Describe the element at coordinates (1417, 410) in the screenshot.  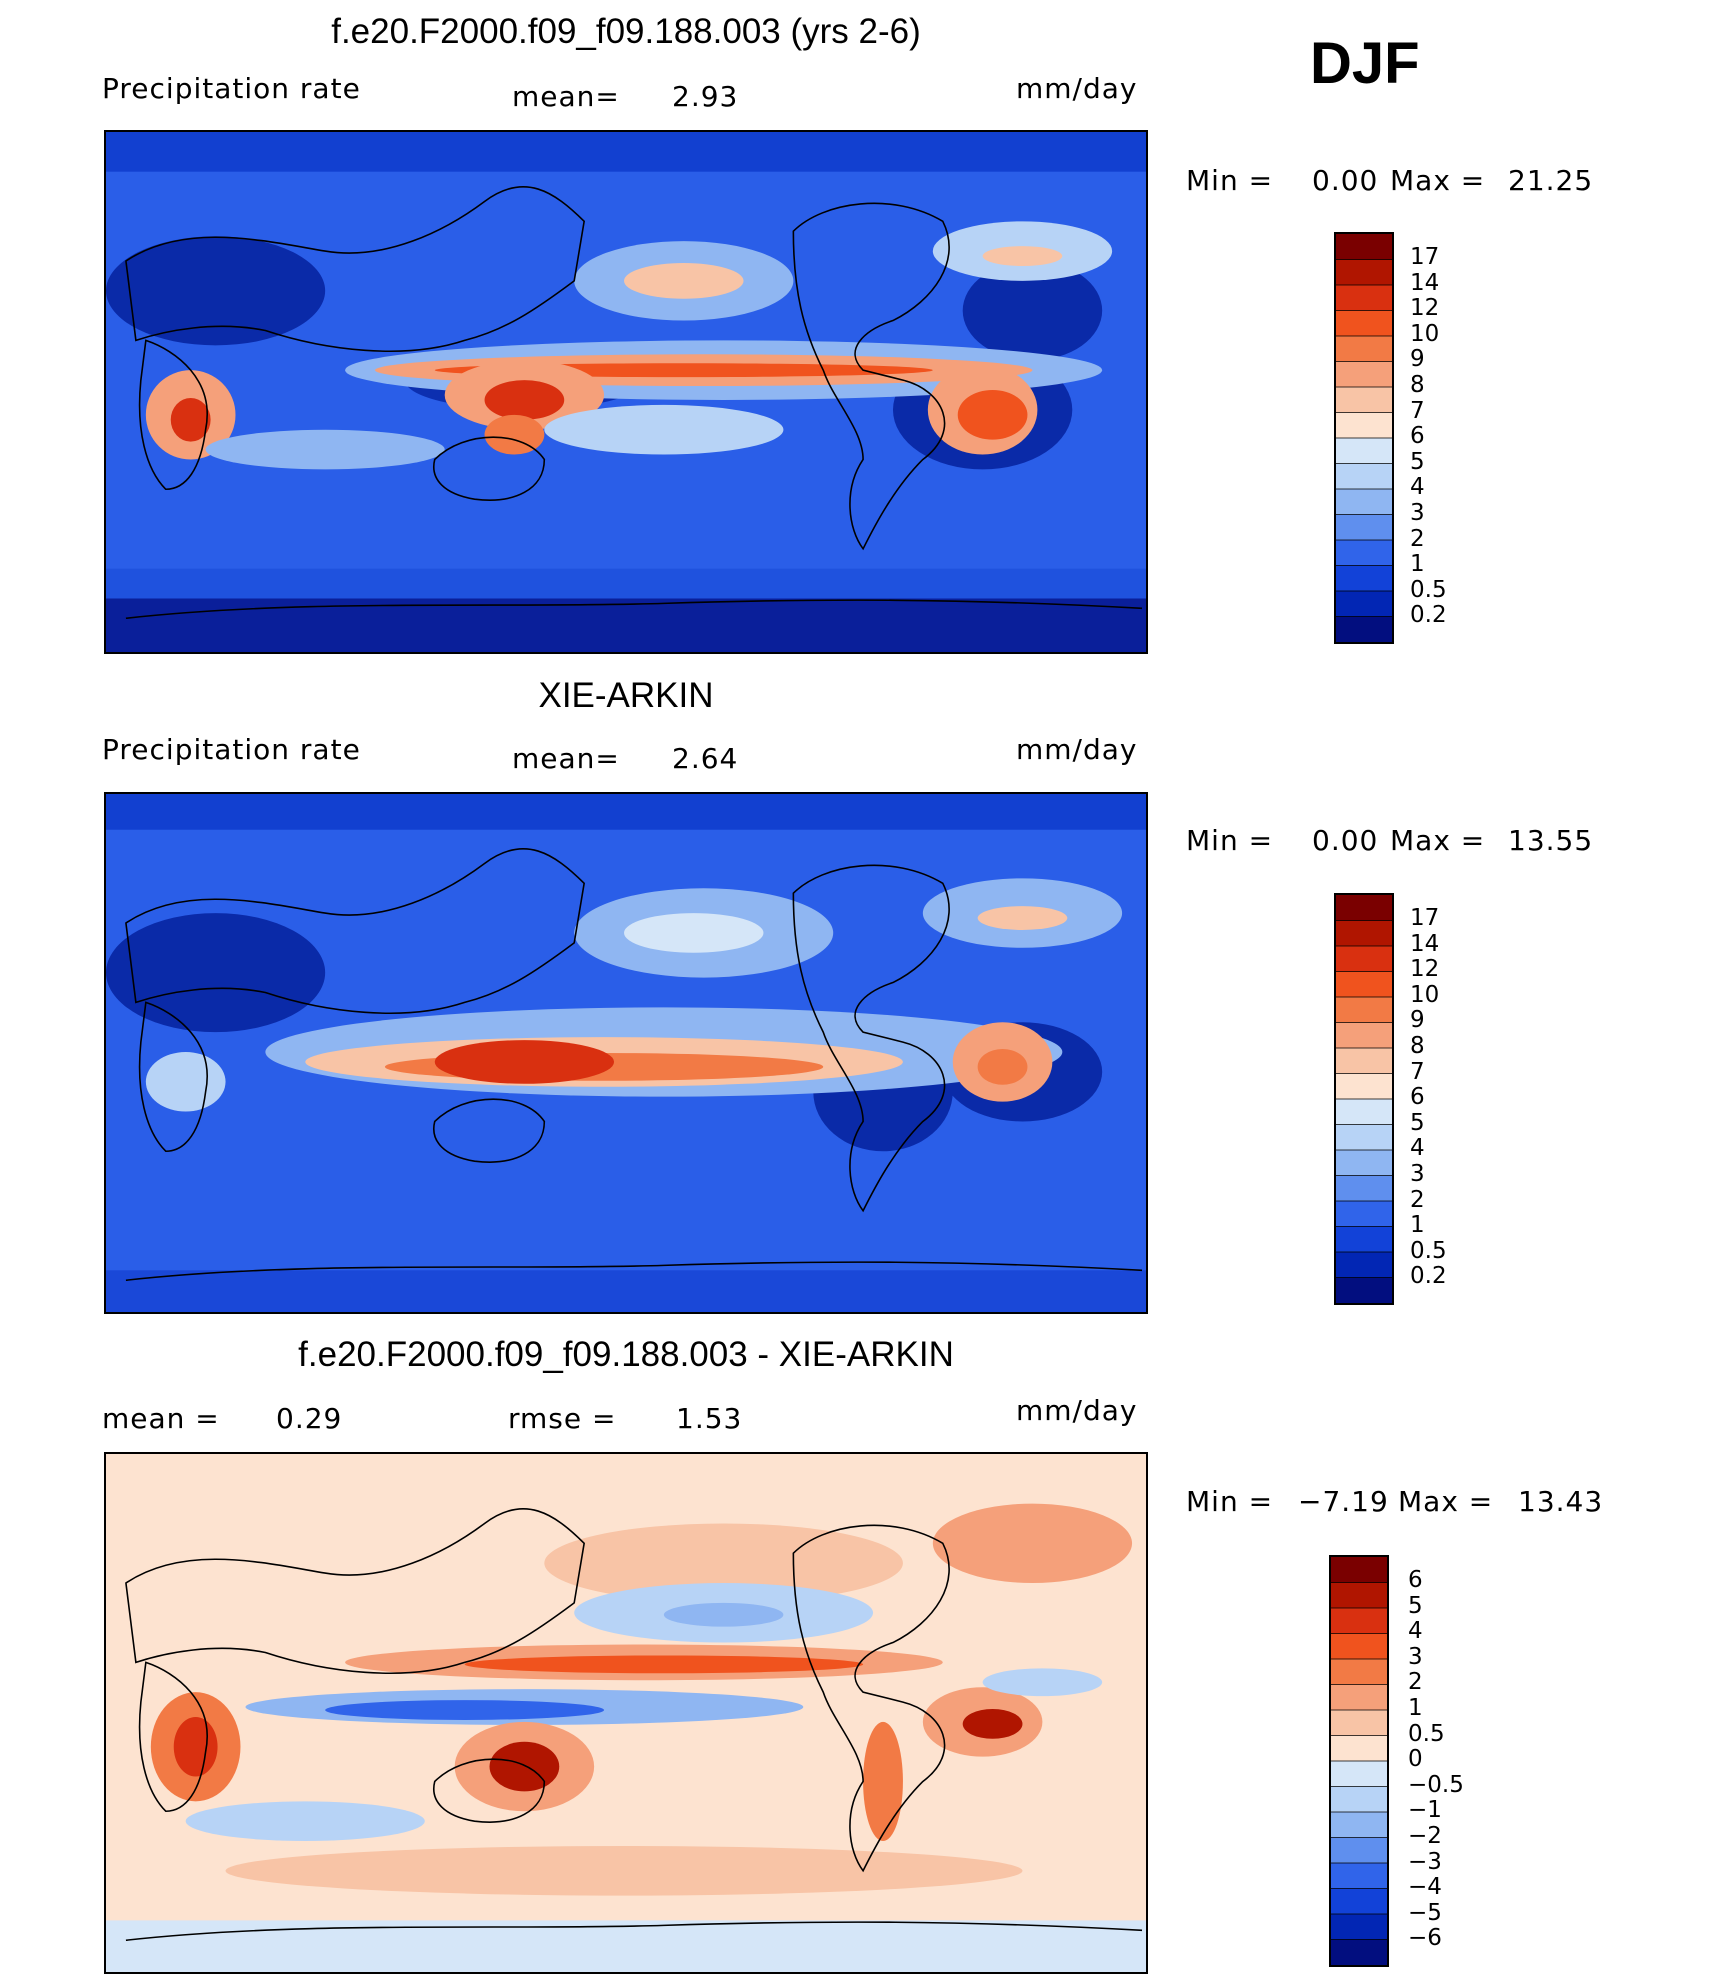
I see `colorbar-tick-label: 7` at that location.